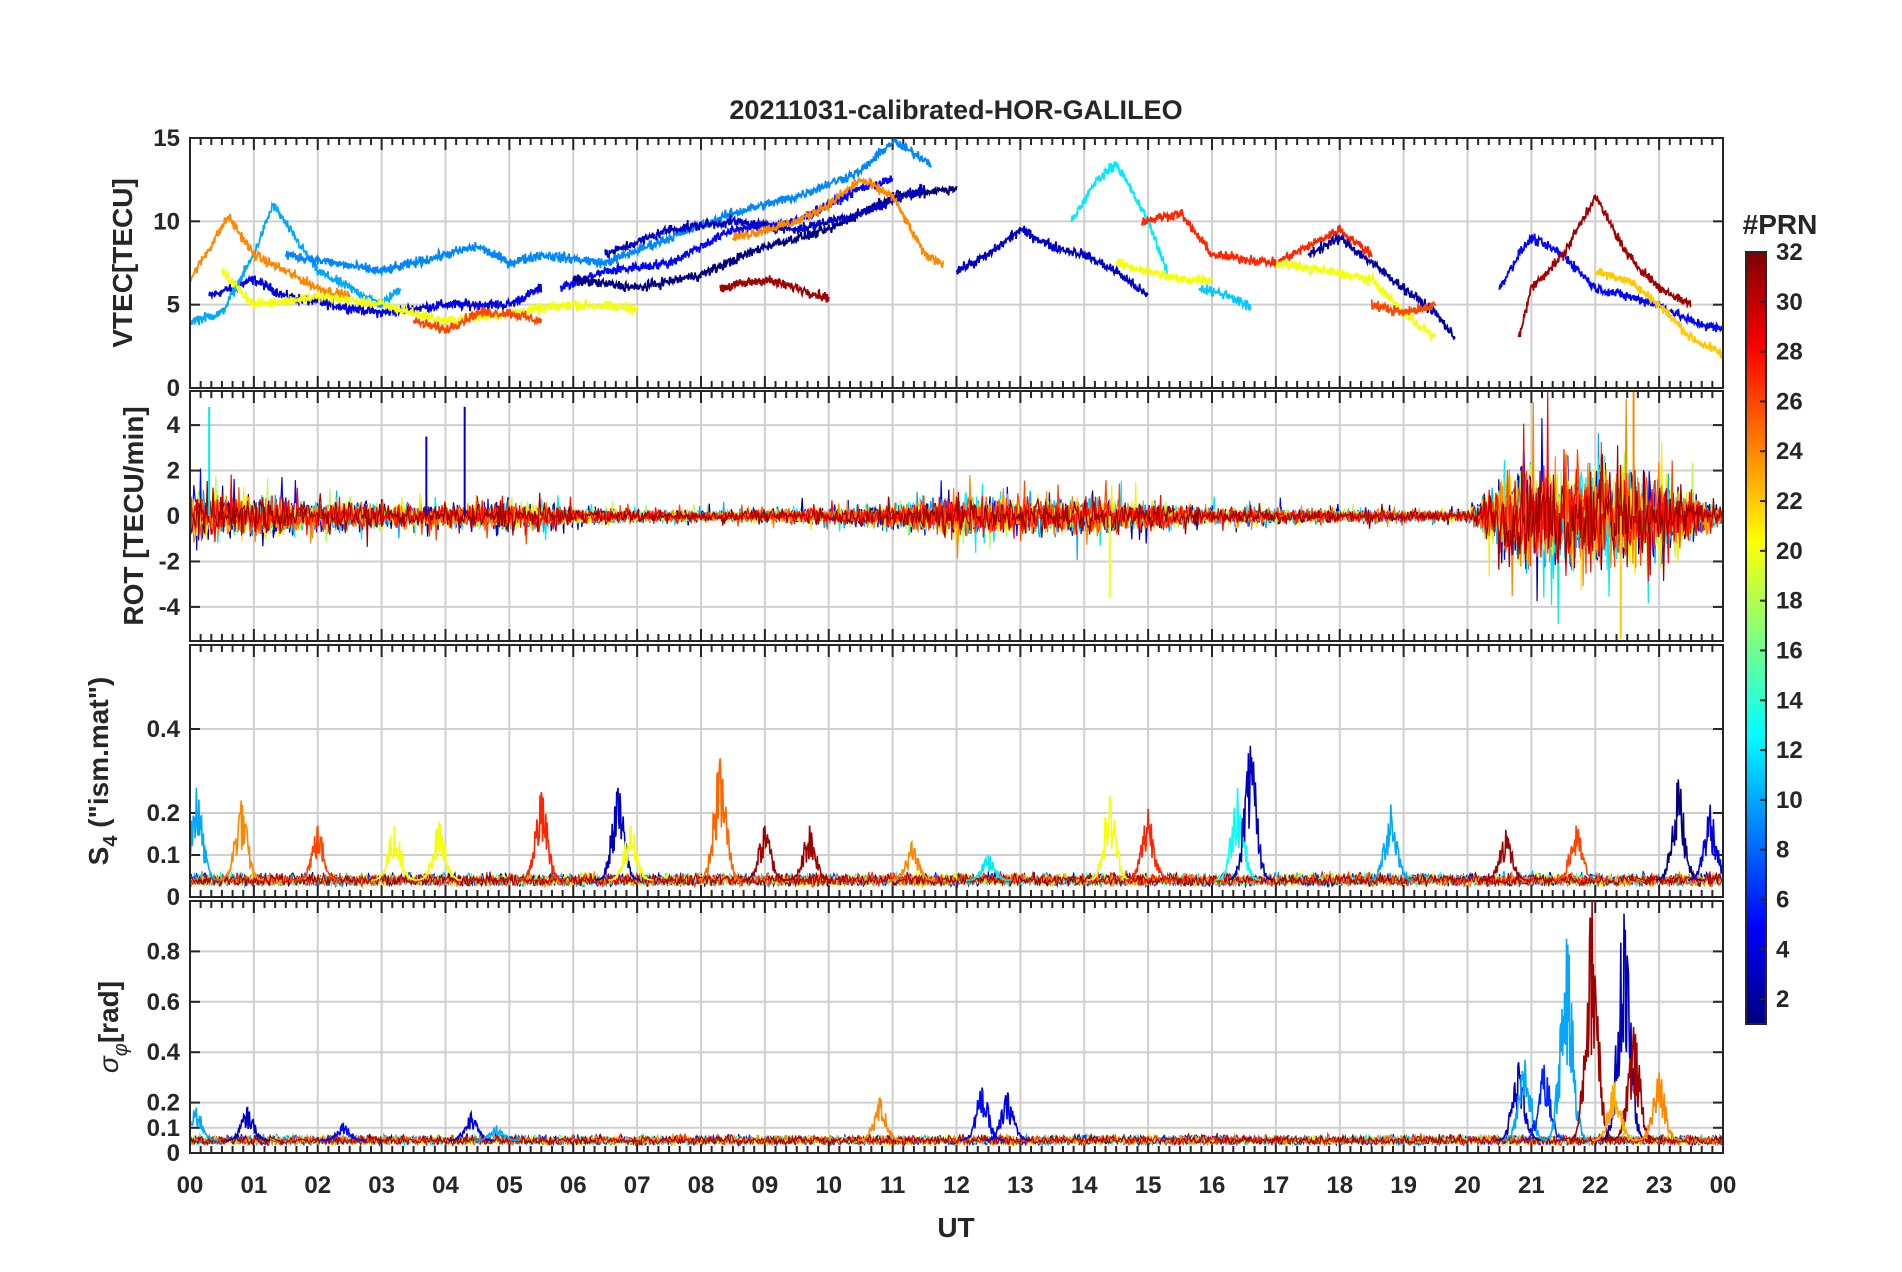 Image resolution: width=1902 pixels, height=1272 pixels. I want to click on colorbar-tick-label: 10, so click(1789, 800).